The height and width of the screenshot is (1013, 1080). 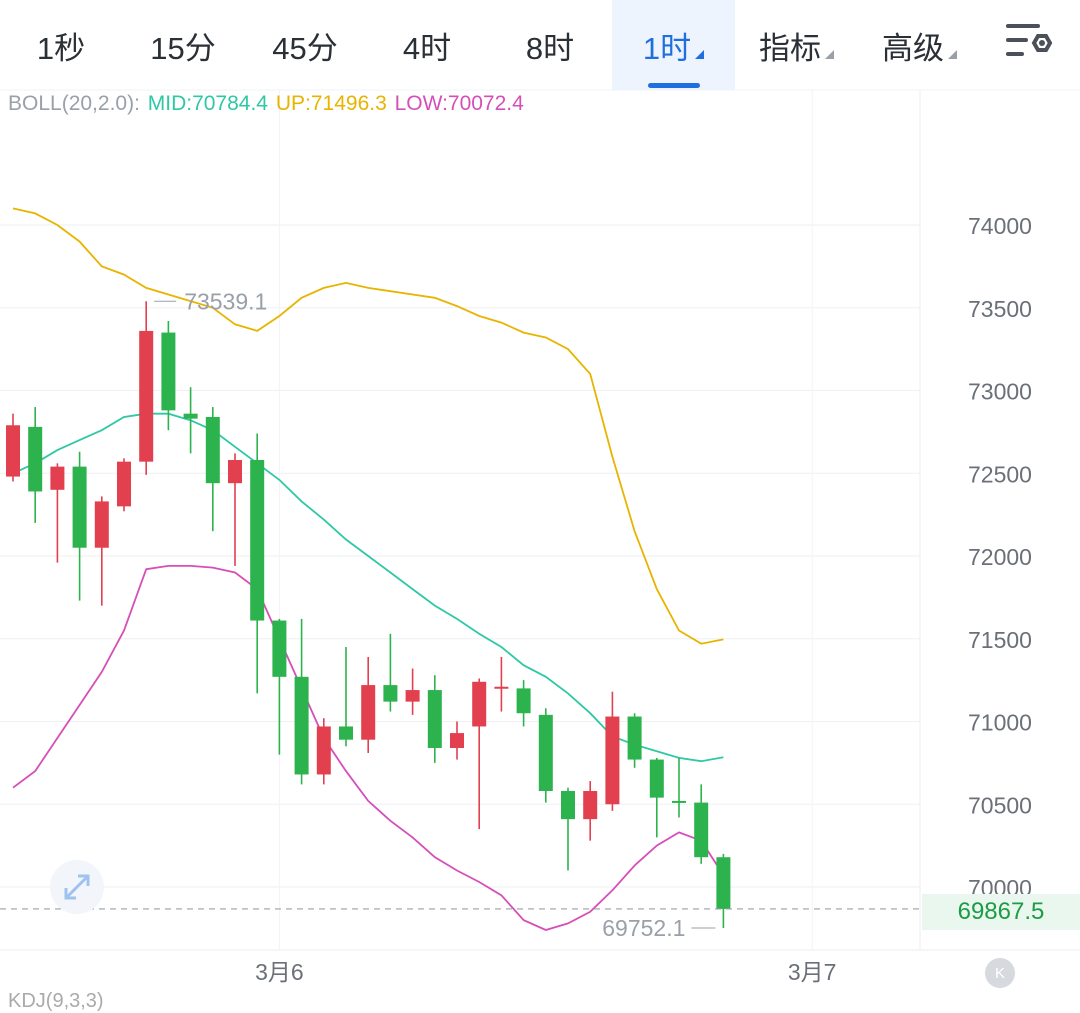 I want to click on fullscreen-button, so click(x=77, y=887).